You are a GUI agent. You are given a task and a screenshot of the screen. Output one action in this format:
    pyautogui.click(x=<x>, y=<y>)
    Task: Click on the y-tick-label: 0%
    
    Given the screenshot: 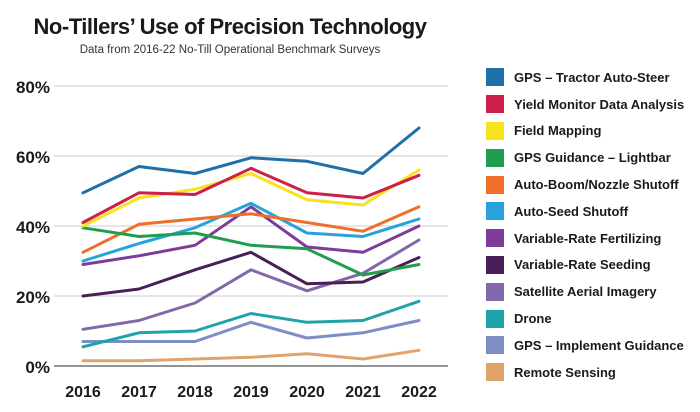 What is the action you would take?
    pyautogui.click(x=37, y=367)
    